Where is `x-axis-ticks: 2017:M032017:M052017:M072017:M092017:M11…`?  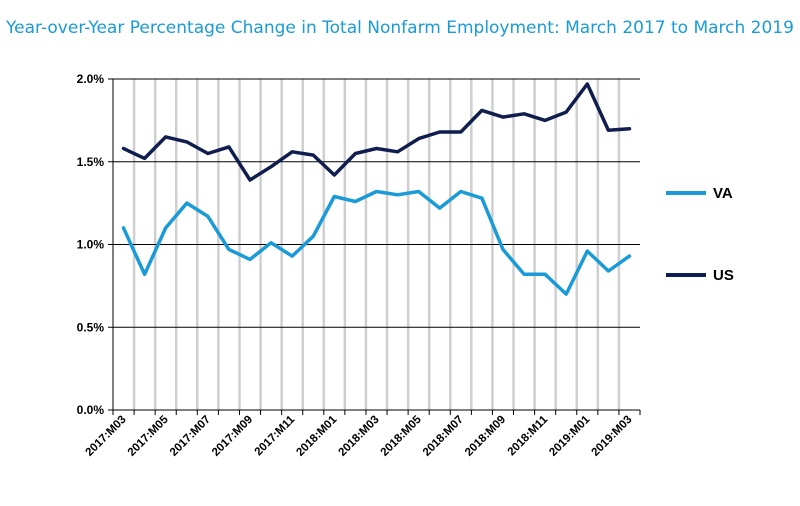
x-axis-ticks: 2017:M032017:M052017:M072017:M092017:M11… is located at coordinates (362, 434).